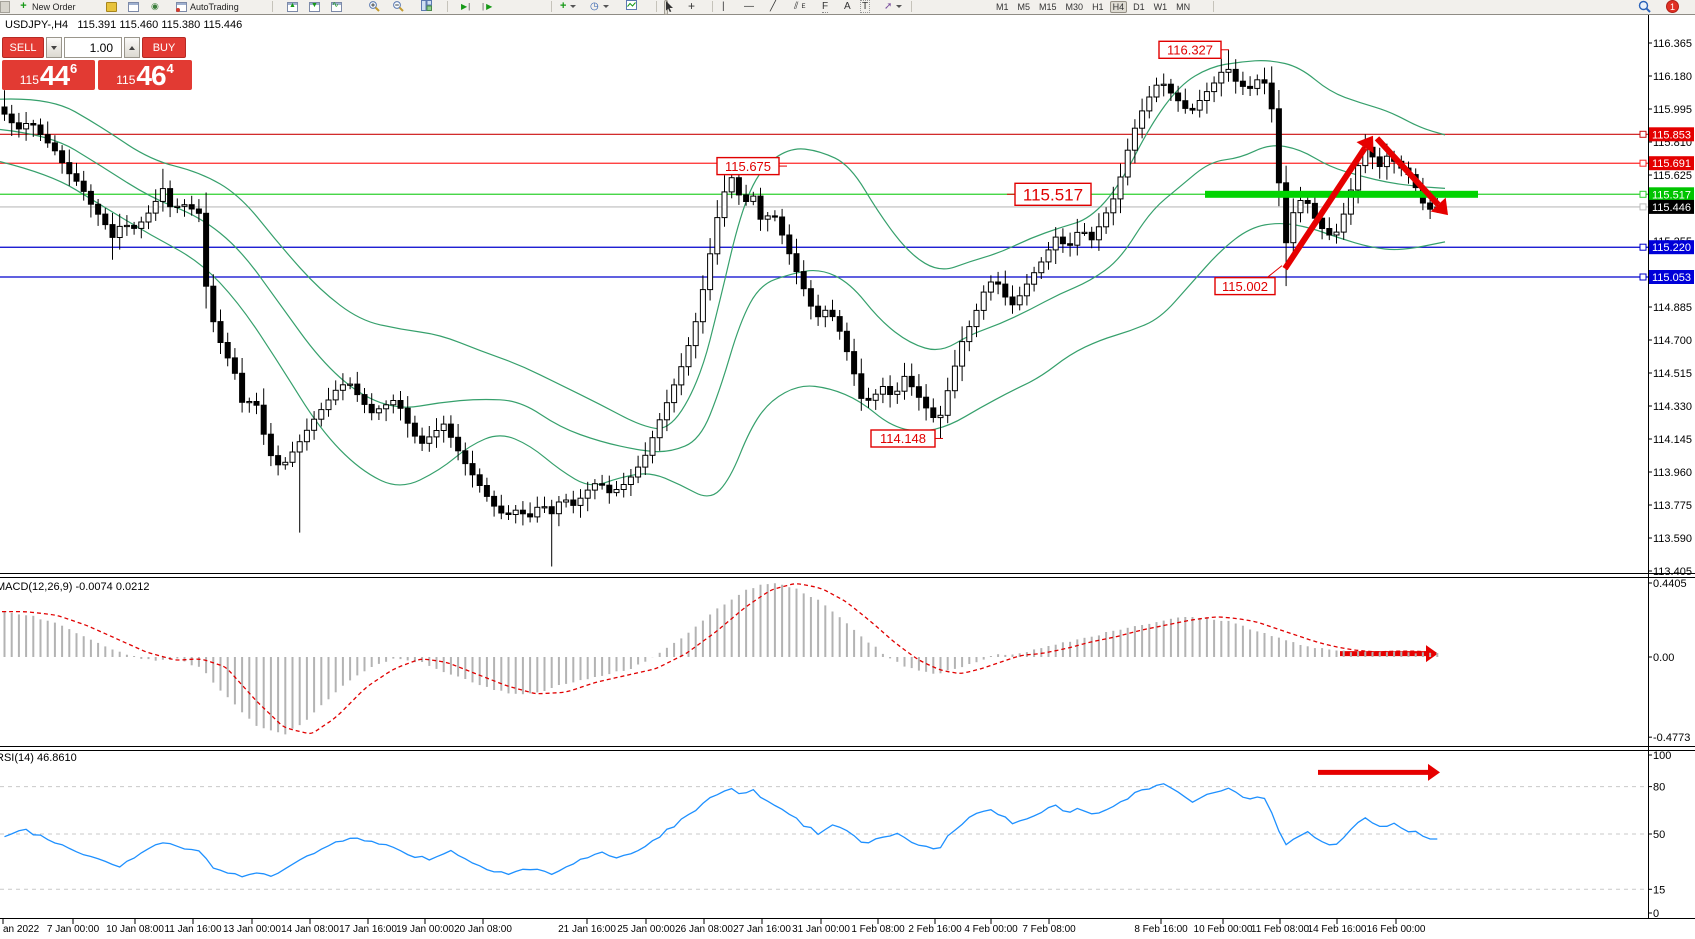  Describe the element at coordinates (1190, 50) in the screenshot. I see `svg-text: 116.327` at that location.